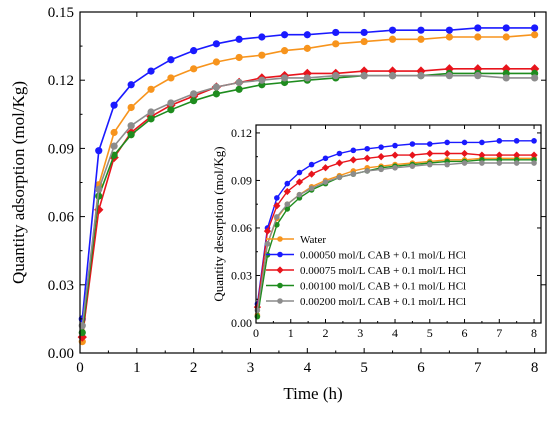 The height and width of the screenshot is (422, 550). Describe the element at coordinates (241, 323) in the screenshot. I see `inset-y-tick-label-0: 0.00` at that location.